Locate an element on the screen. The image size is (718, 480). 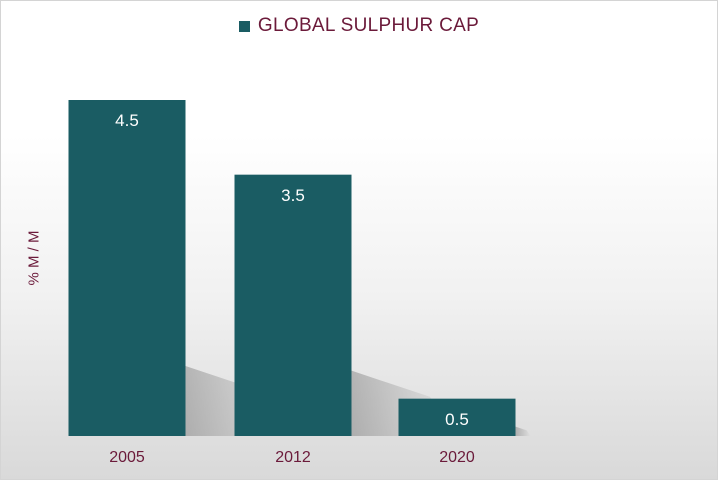
x-tick-2012: 2012 is located at coordinates (293, 457).